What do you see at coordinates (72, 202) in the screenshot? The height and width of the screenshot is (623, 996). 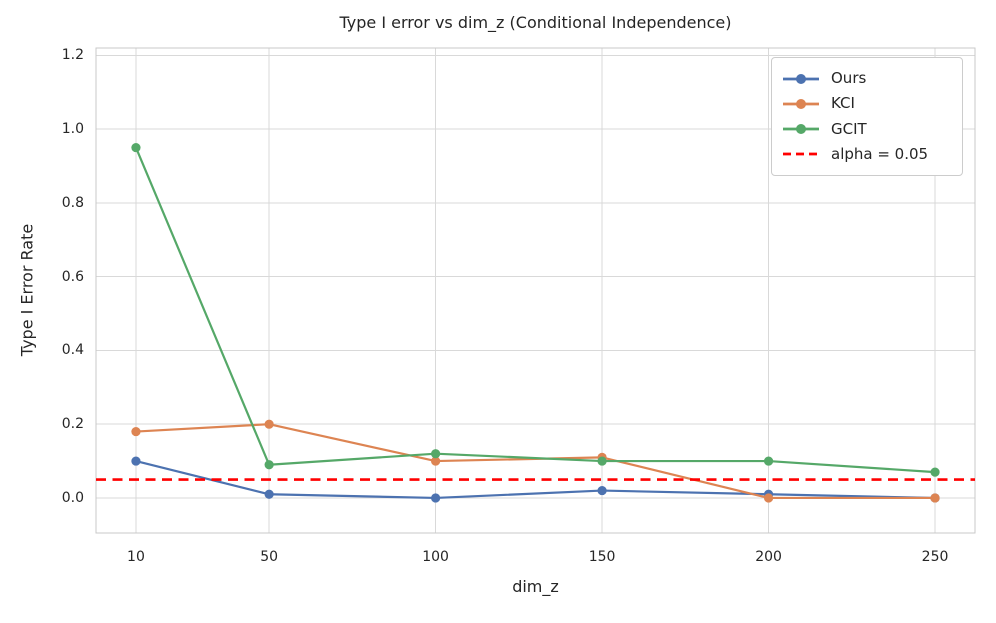 I see `y-tick-label: 0.8` at bounding box center [72, 202].